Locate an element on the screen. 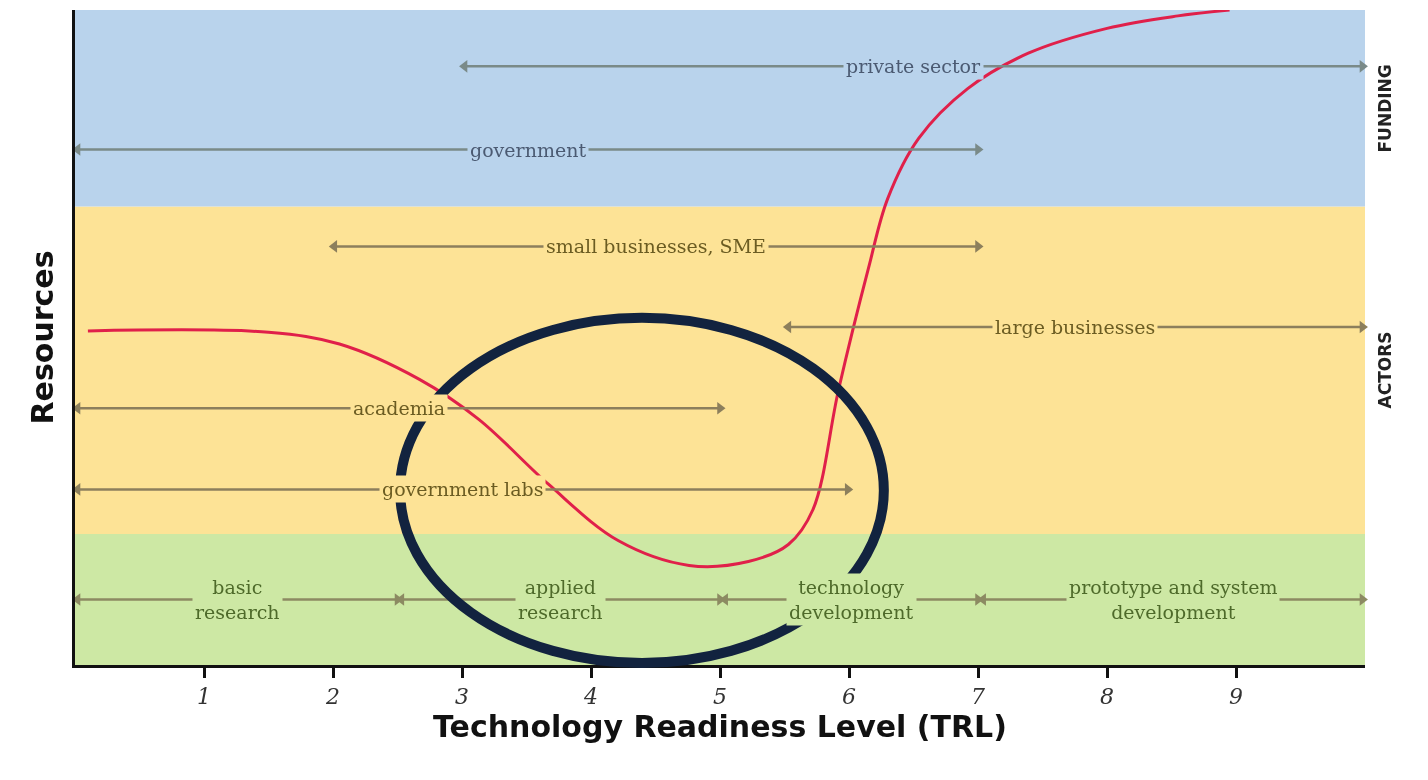 The height and width of the screenshot is (780, 1428). series-label: technology development is located at coordinates (851, 599).